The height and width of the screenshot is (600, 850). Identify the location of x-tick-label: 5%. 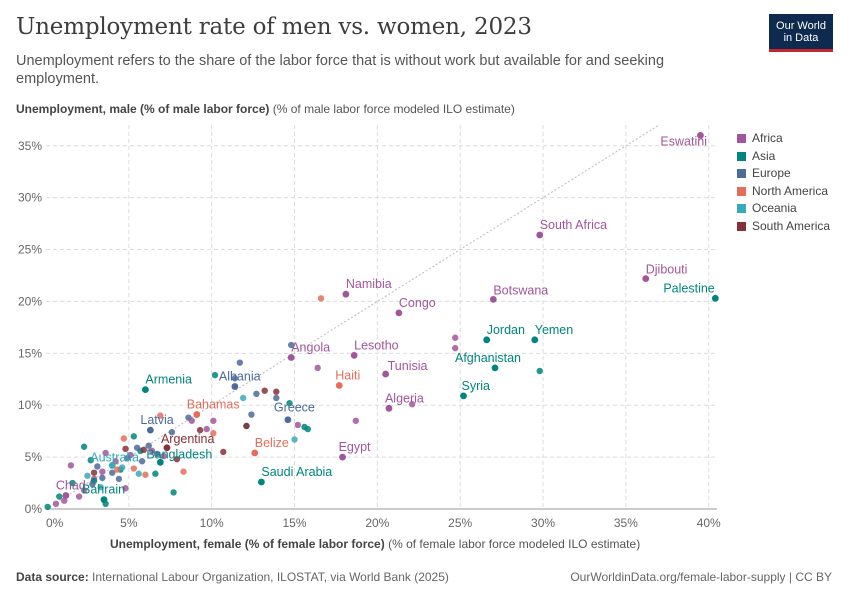
(129, 523).